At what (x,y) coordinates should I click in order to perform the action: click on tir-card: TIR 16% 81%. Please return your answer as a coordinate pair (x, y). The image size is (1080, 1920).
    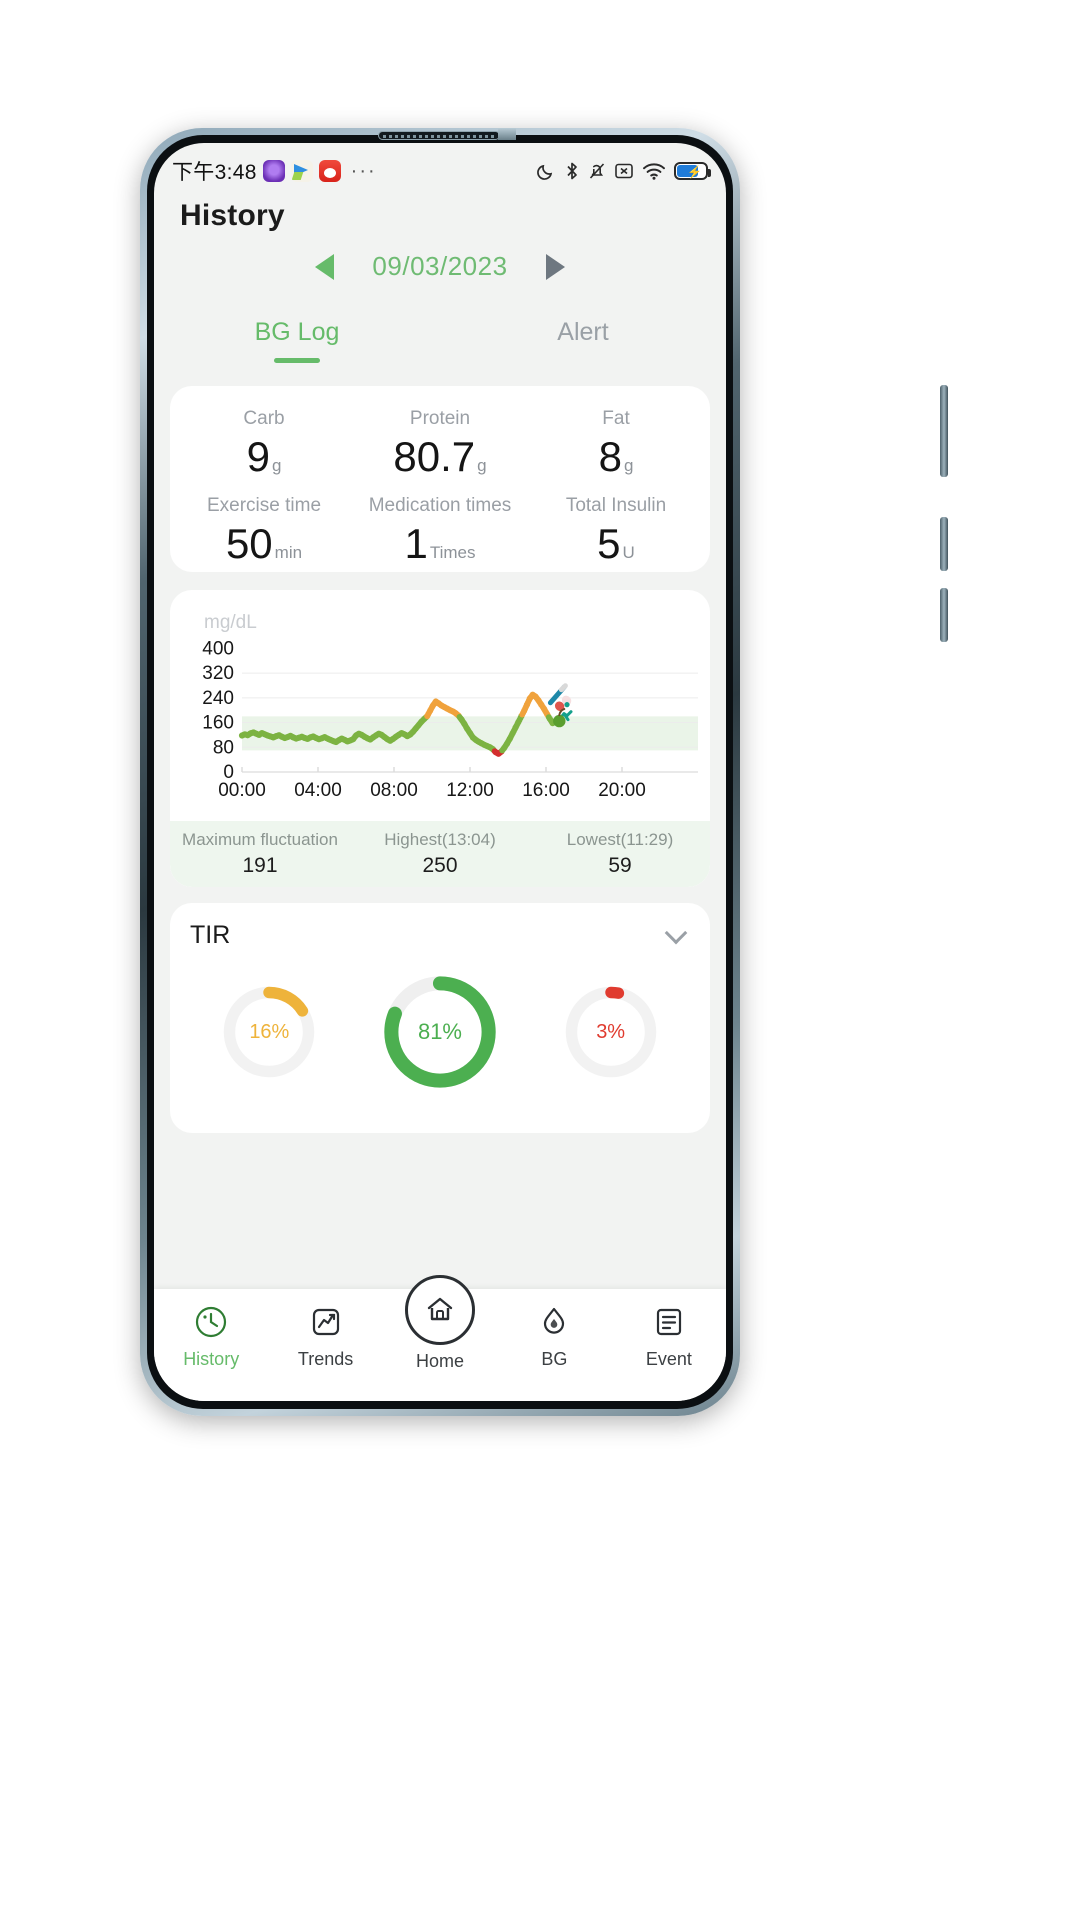
    Looking at the image, I should click on (440, 1018).